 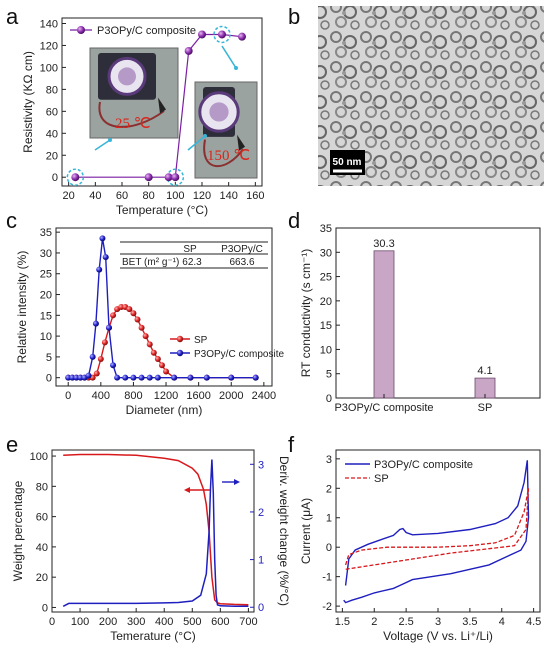 What do you see at coordinates (484, 371) in the screenshot?
I see `bar-data-label: 4.1` at bounding box center [484, 371].